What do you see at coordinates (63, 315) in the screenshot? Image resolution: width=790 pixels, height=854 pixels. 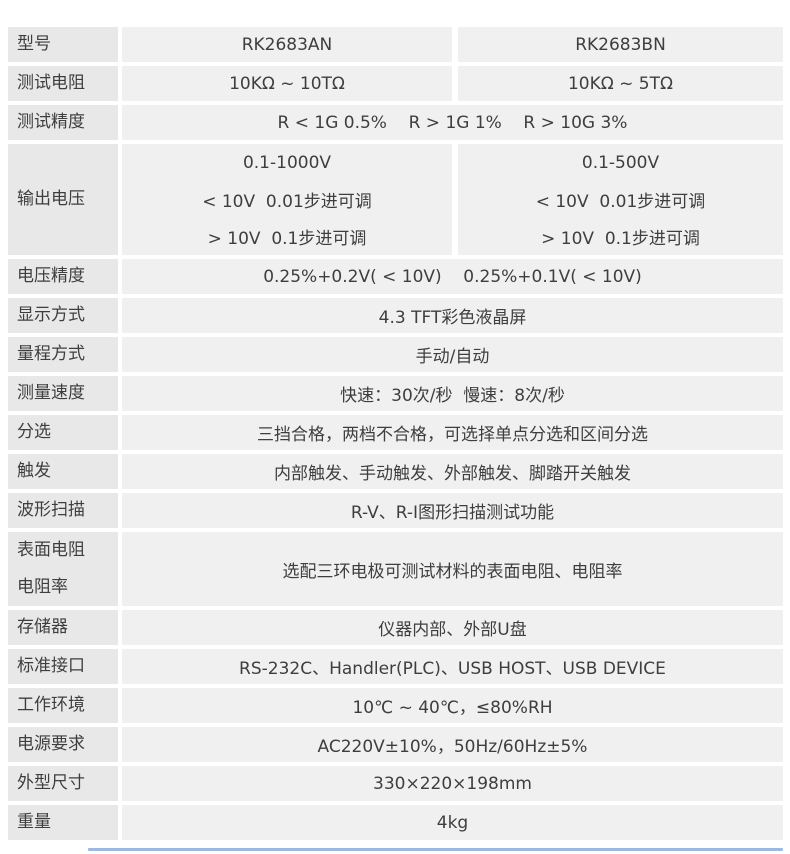 I see `row-label-cell: 显示方式` at bounding box center [63, 315].